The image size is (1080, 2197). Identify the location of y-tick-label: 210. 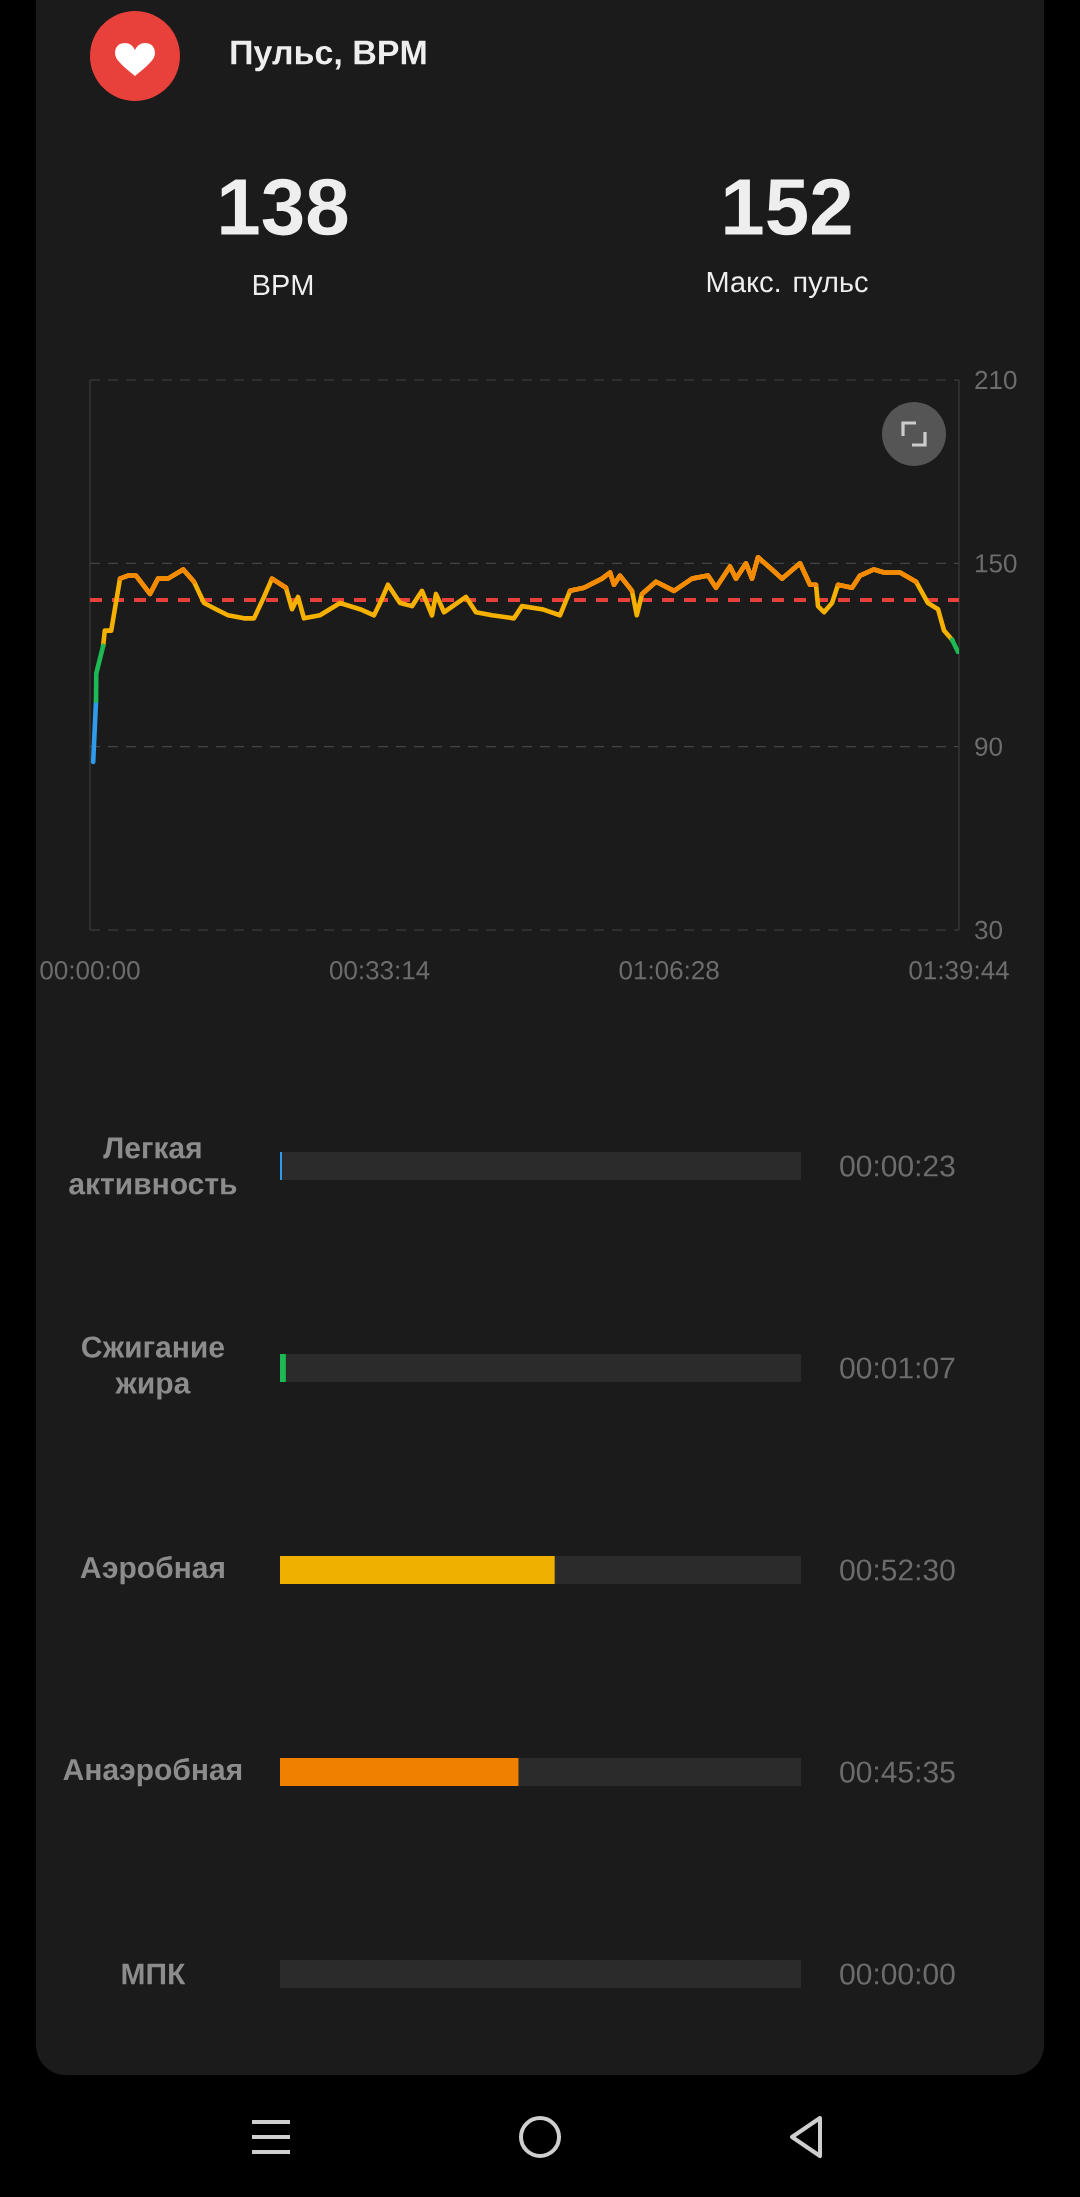
(996, 380).